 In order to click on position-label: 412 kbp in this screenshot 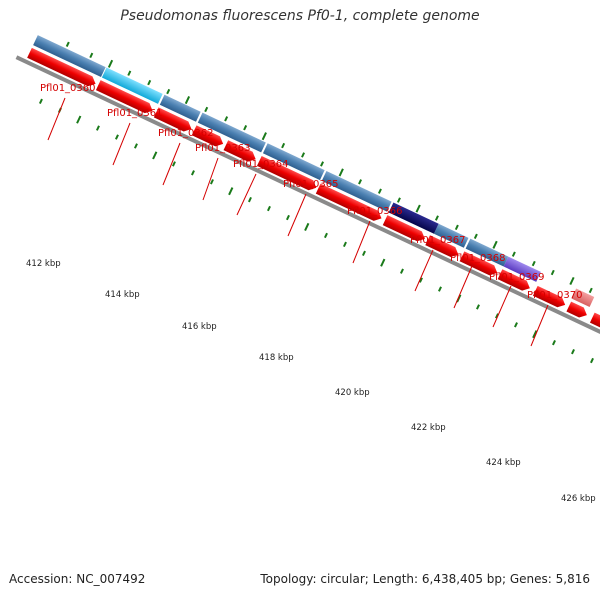, I will do `click(43, 264)`.